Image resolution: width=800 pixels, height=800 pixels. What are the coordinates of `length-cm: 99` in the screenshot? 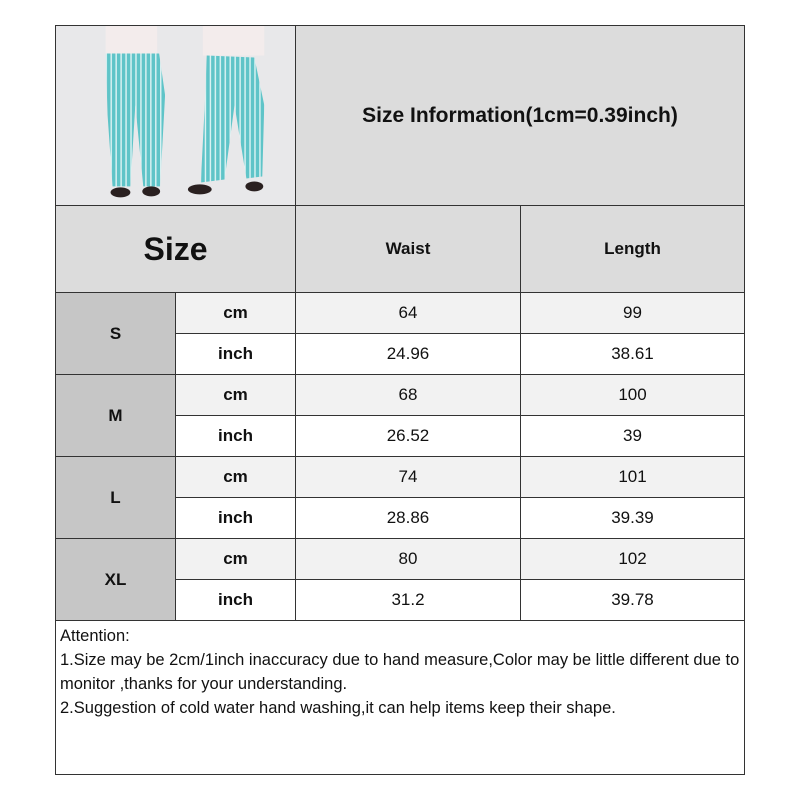 It's located at (632, 313).